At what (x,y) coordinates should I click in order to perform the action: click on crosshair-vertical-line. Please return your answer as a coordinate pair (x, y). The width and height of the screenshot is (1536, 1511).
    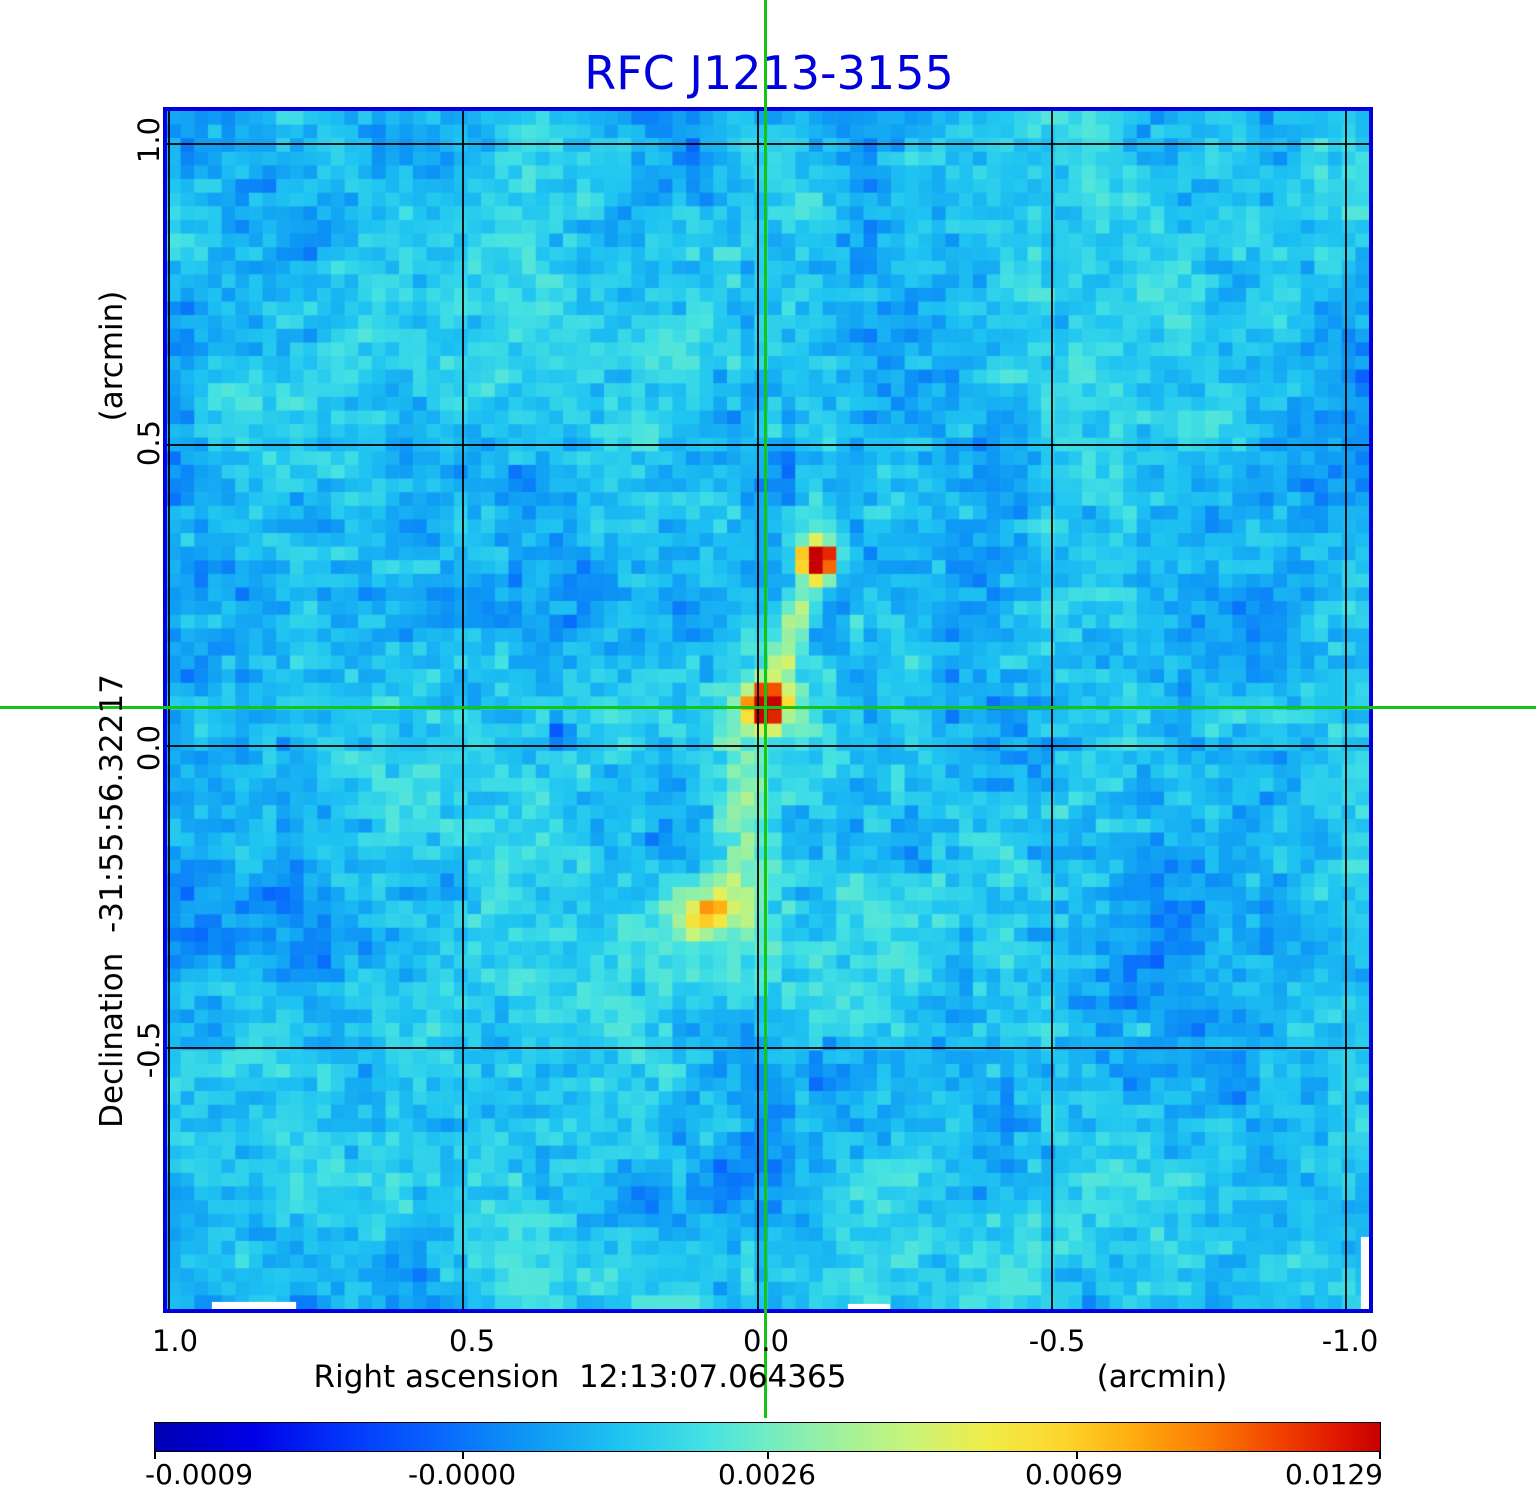
    Looking at the image, I should click on (765, 709).